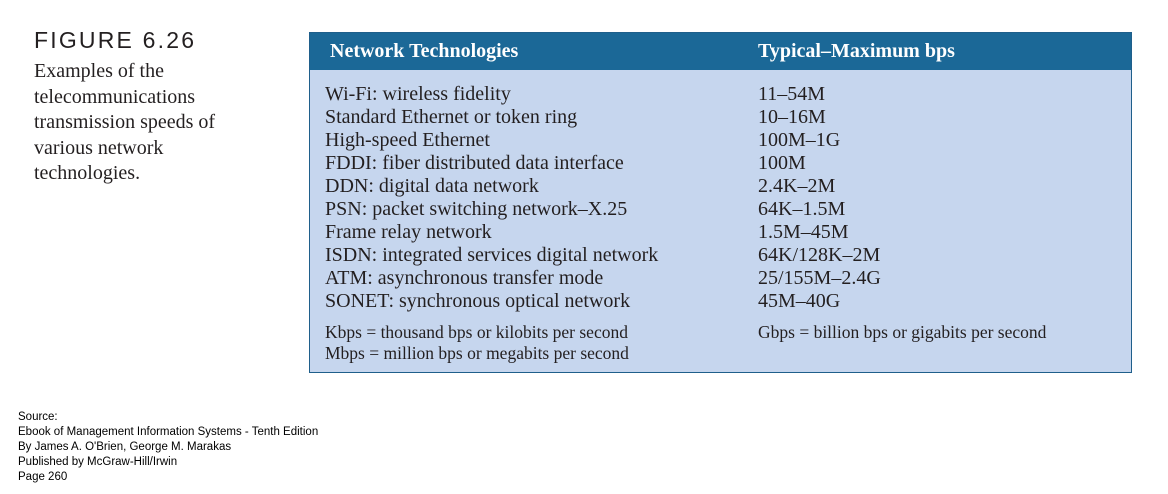 Image resolution: width=1168 pixels, height=494 pixels. I want to click on bps-cell: 100M–1G, so click(799, 140).